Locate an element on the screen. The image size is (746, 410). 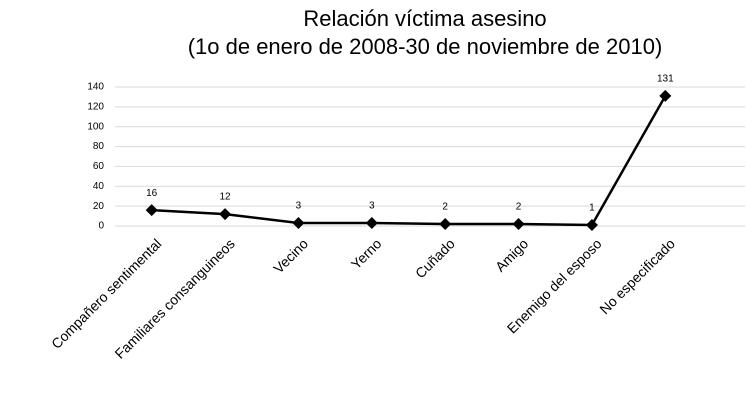
data-label: 1 is located at coordinates (592, 208).